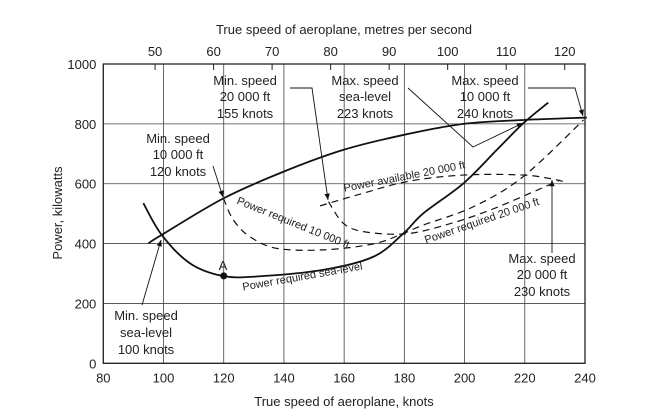 This screenshot has height=420, width=650. I want to click on x-tick-label: 200, so click(465, 377).